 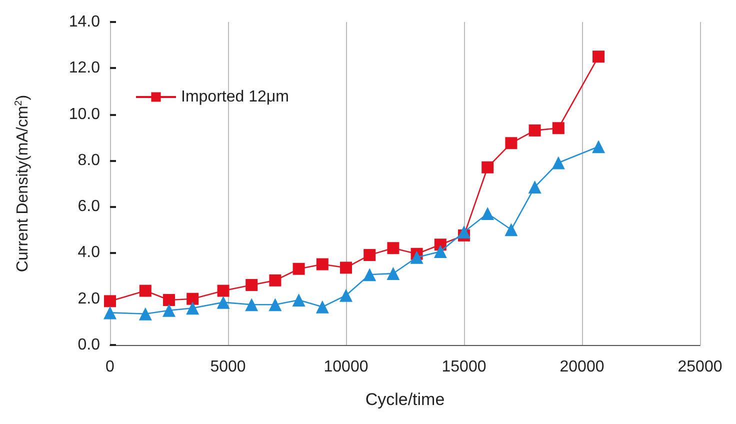 I want to click on x-tick-label: 0, so click(x=110, y=367).